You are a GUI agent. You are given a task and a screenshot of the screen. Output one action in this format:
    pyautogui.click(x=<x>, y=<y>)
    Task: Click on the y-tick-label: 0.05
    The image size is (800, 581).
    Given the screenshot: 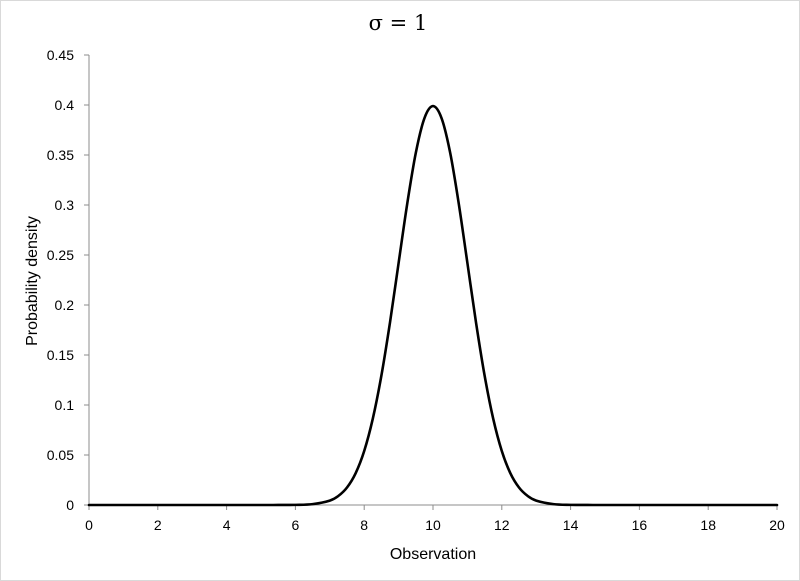 What is the action you would take?
    pyautogui.click(x=60, y=455)
    